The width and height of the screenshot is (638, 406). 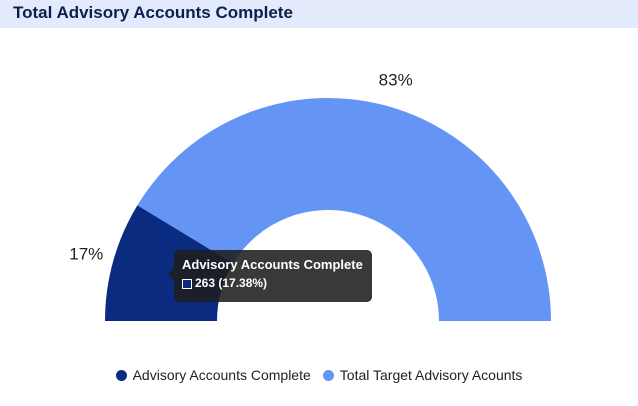 What do you see at coordinates (431, 375) in the screenshot?
I see `legend-label-total-target-advisory-accounts: Total Target Advisory Acounts` at bounding box center [431, 375].